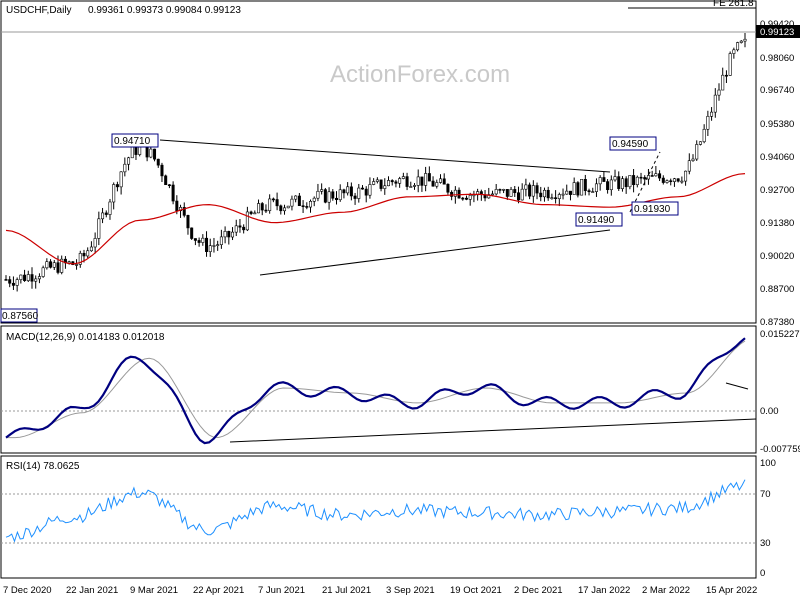  I want to click on price-ytick: 0.95380, so click(777, 124).